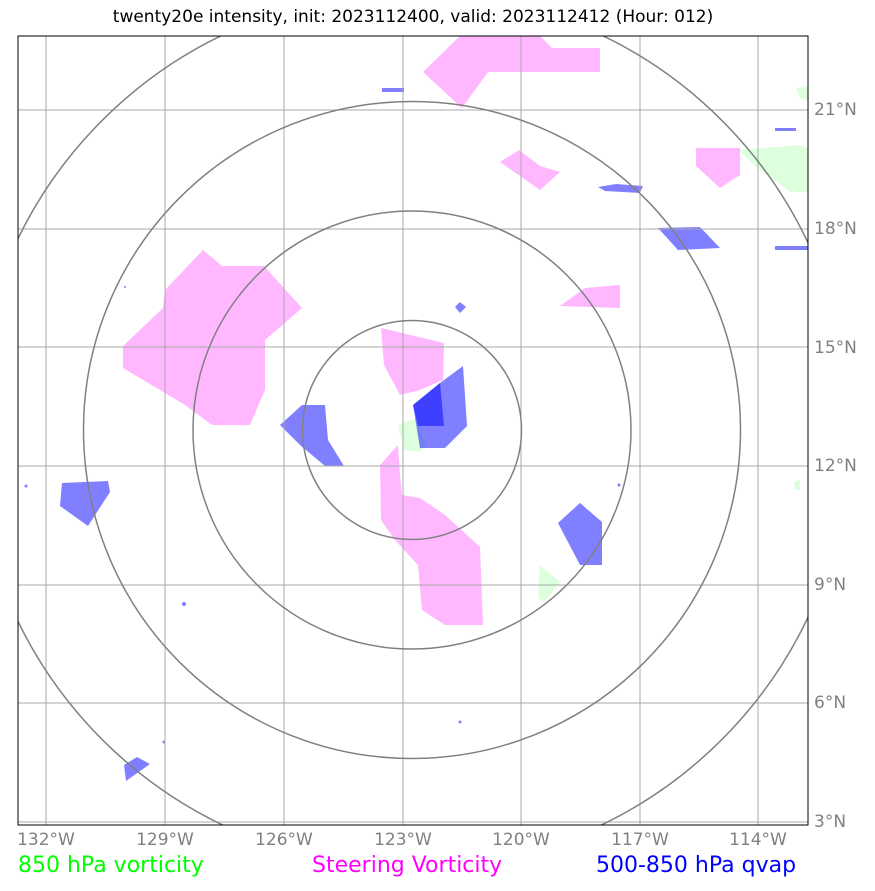  I want to click on lat-tick-18n: 18°N, so click(835, 229).